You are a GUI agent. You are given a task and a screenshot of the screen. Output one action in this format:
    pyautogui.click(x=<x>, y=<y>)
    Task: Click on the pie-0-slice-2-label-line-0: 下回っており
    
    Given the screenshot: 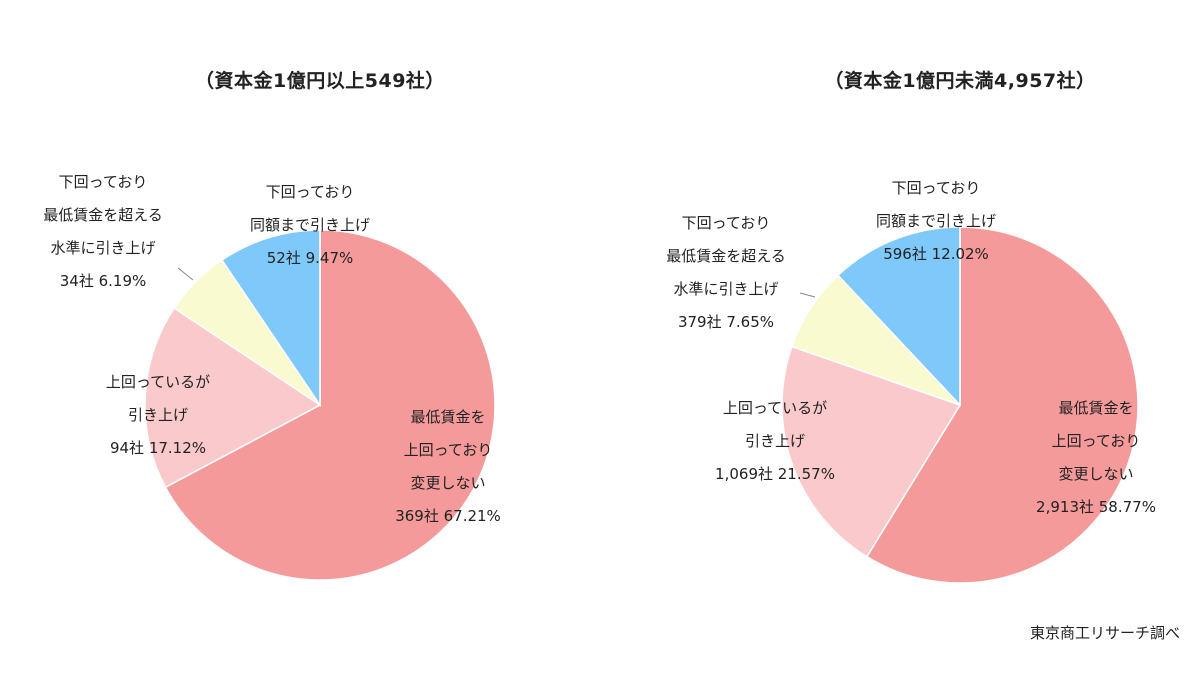 What is the action you would take?
    pyautogui.click(x=103, y=182)
    